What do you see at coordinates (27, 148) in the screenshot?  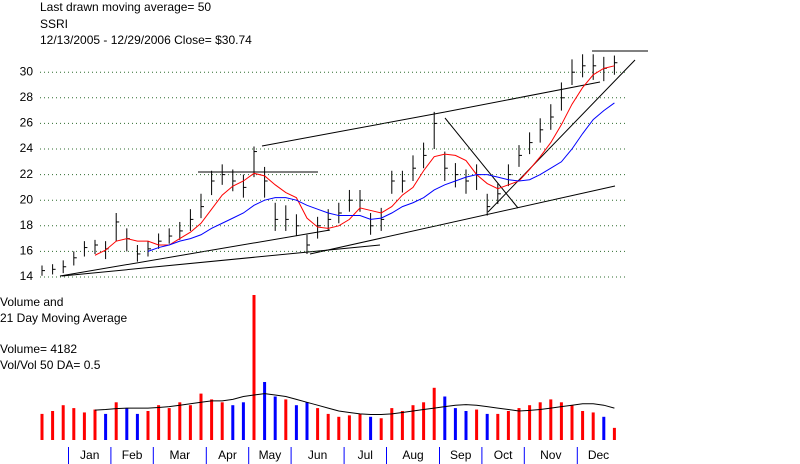 I see `y-tick-label: 24` at bounding box center [27, 148].